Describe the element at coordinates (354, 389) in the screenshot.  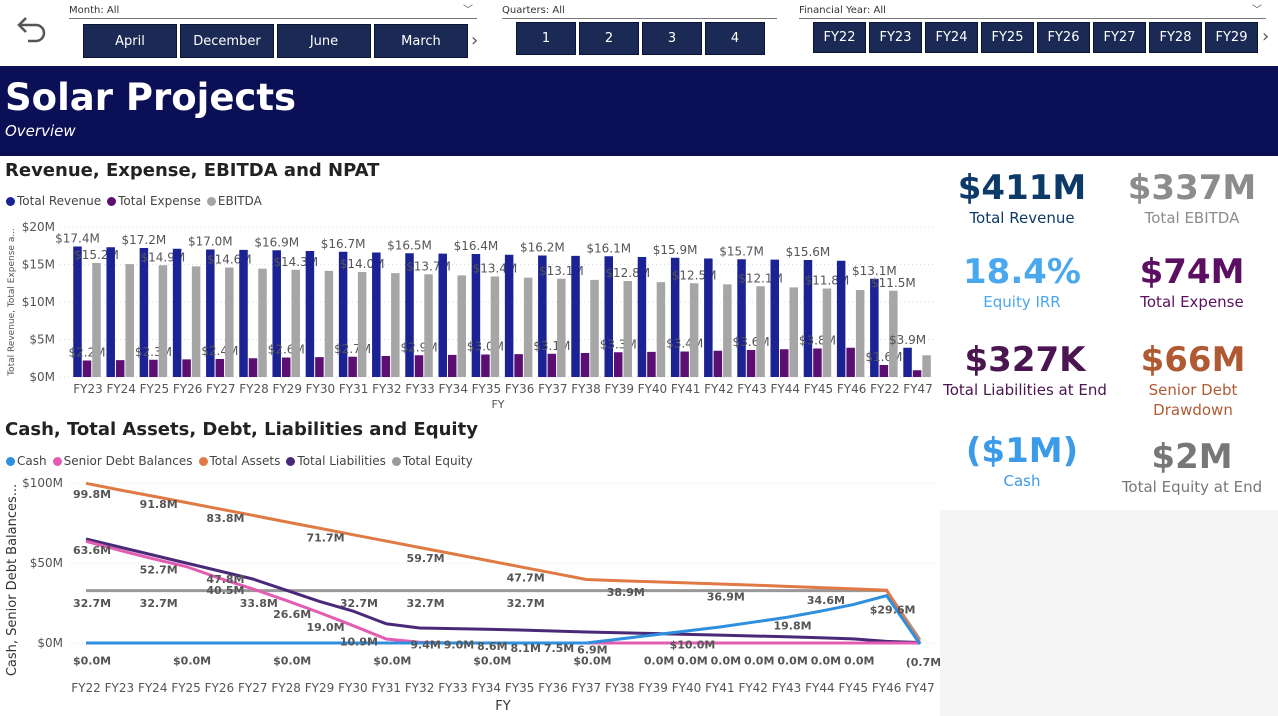
I see `x-tick-label: FY31` at that location.